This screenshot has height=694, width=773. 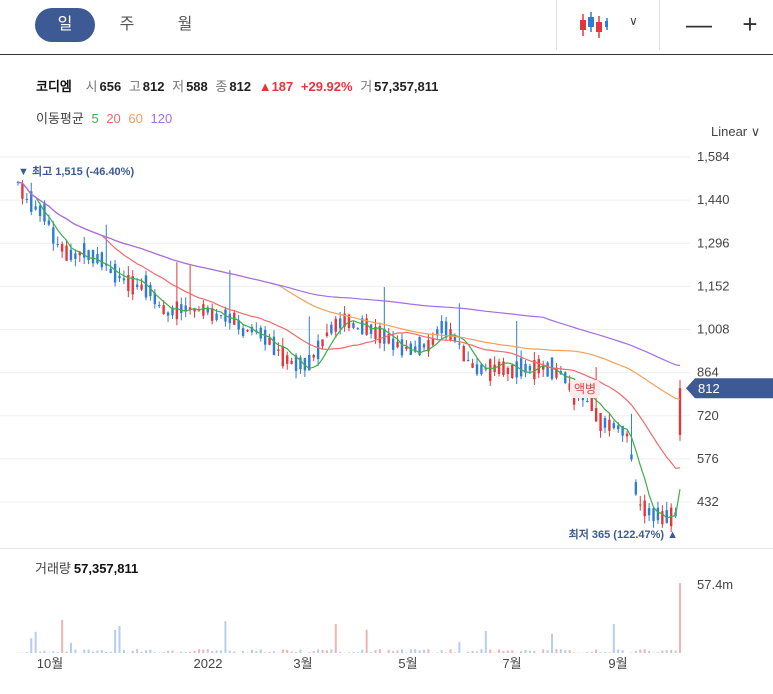 I want to click on y-tick-label: 576, so click(x=708, y=458).